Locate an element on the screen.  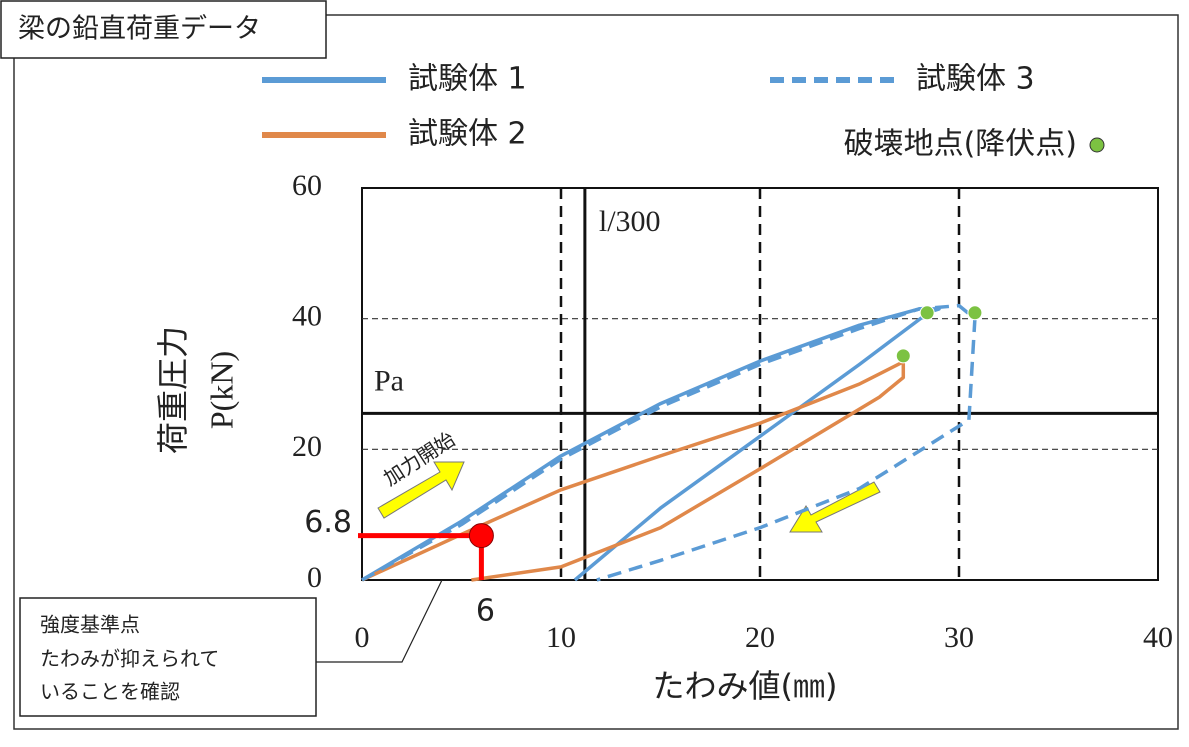
y-tick-label: 60 is located at coordinates (307, 185).